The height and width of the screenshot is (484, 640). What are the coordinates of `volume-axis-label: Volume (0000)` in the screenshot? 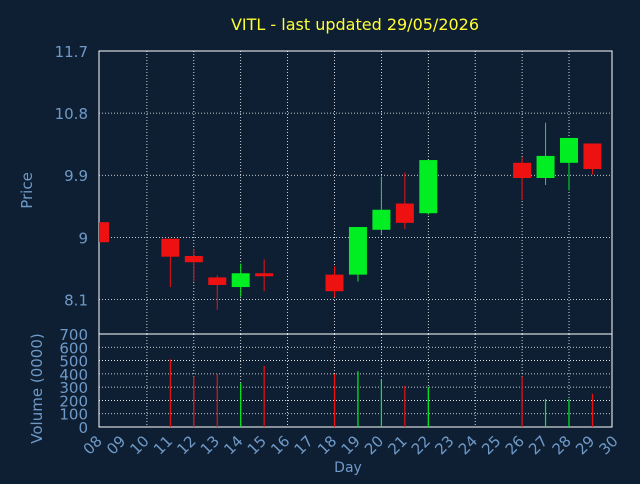 It's located at (37, 388).